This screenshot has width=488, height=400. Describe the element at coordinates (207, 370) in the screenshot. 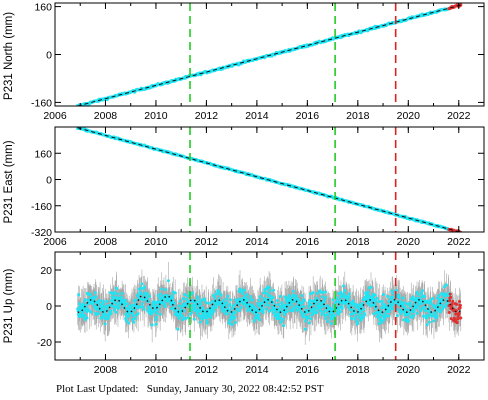

I see `up-x-tick-label: 2012` at that location.